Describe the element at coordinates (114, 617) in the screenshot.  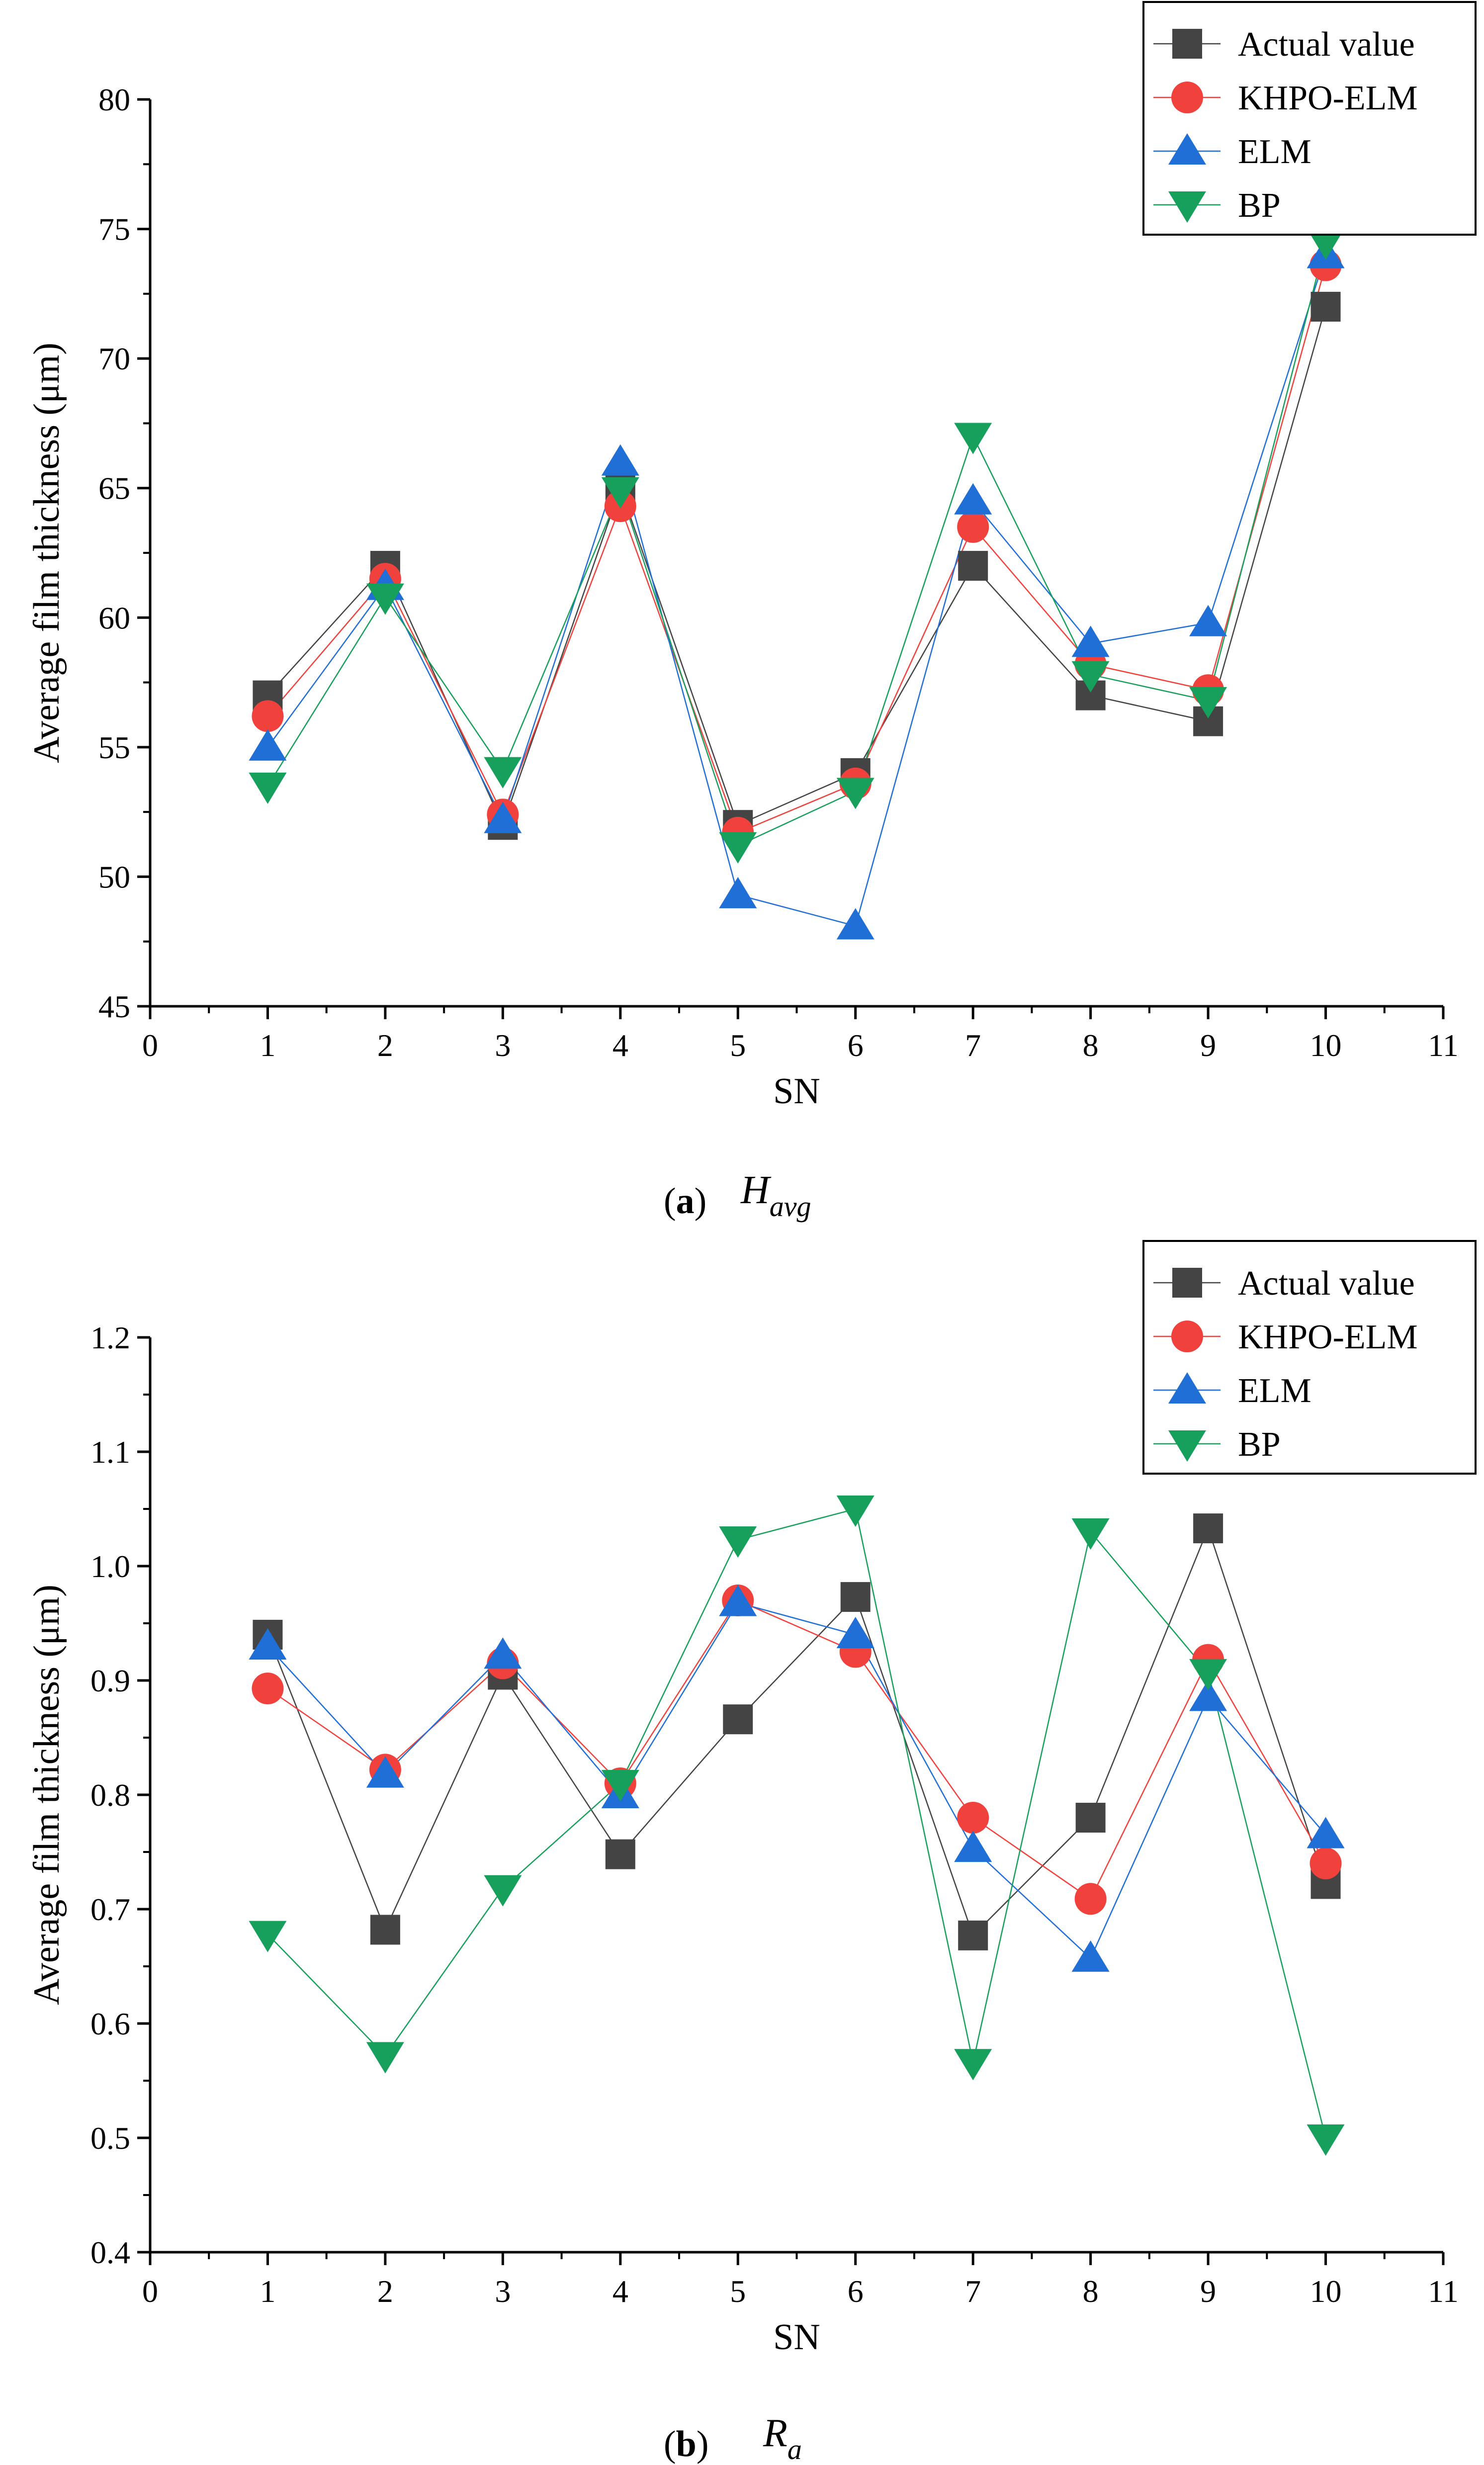
I see `y-tick-label: 60` at that location.